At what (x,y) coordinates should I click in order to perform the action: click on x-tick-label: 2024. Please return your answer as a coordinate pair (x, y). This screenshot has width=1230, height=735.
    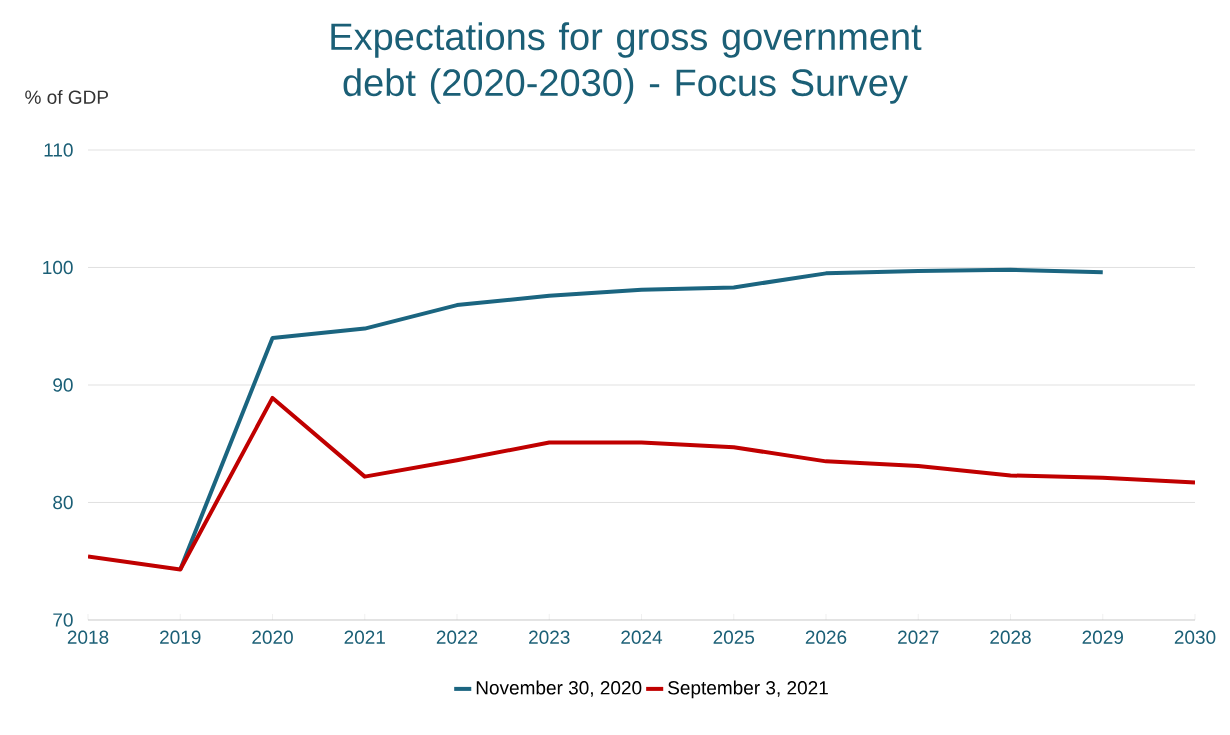
    Looking at the image, I should click on (642, 637).